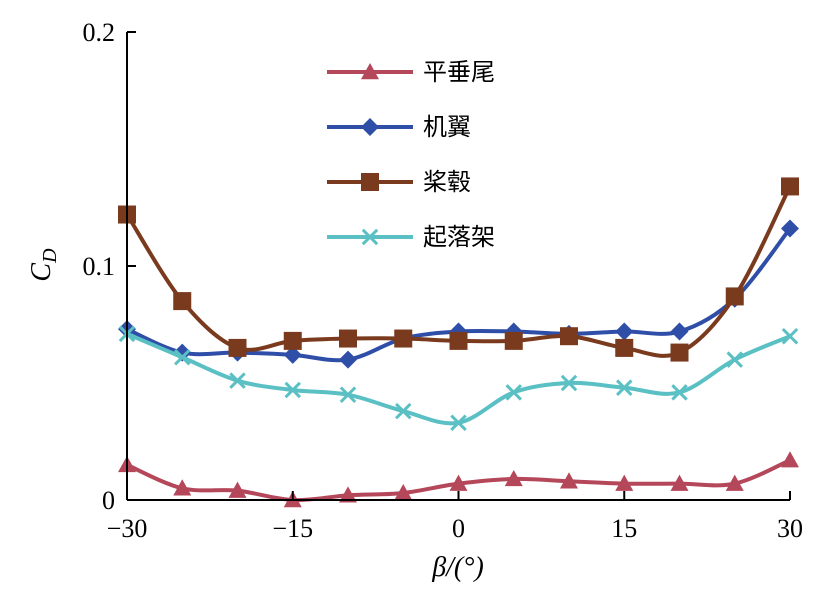 The image size is (834, 593). What do you see at coordinates (459, 72) in the screenshot?
I see `legend-label: 平垂尾` at bounding box center [459, 72].